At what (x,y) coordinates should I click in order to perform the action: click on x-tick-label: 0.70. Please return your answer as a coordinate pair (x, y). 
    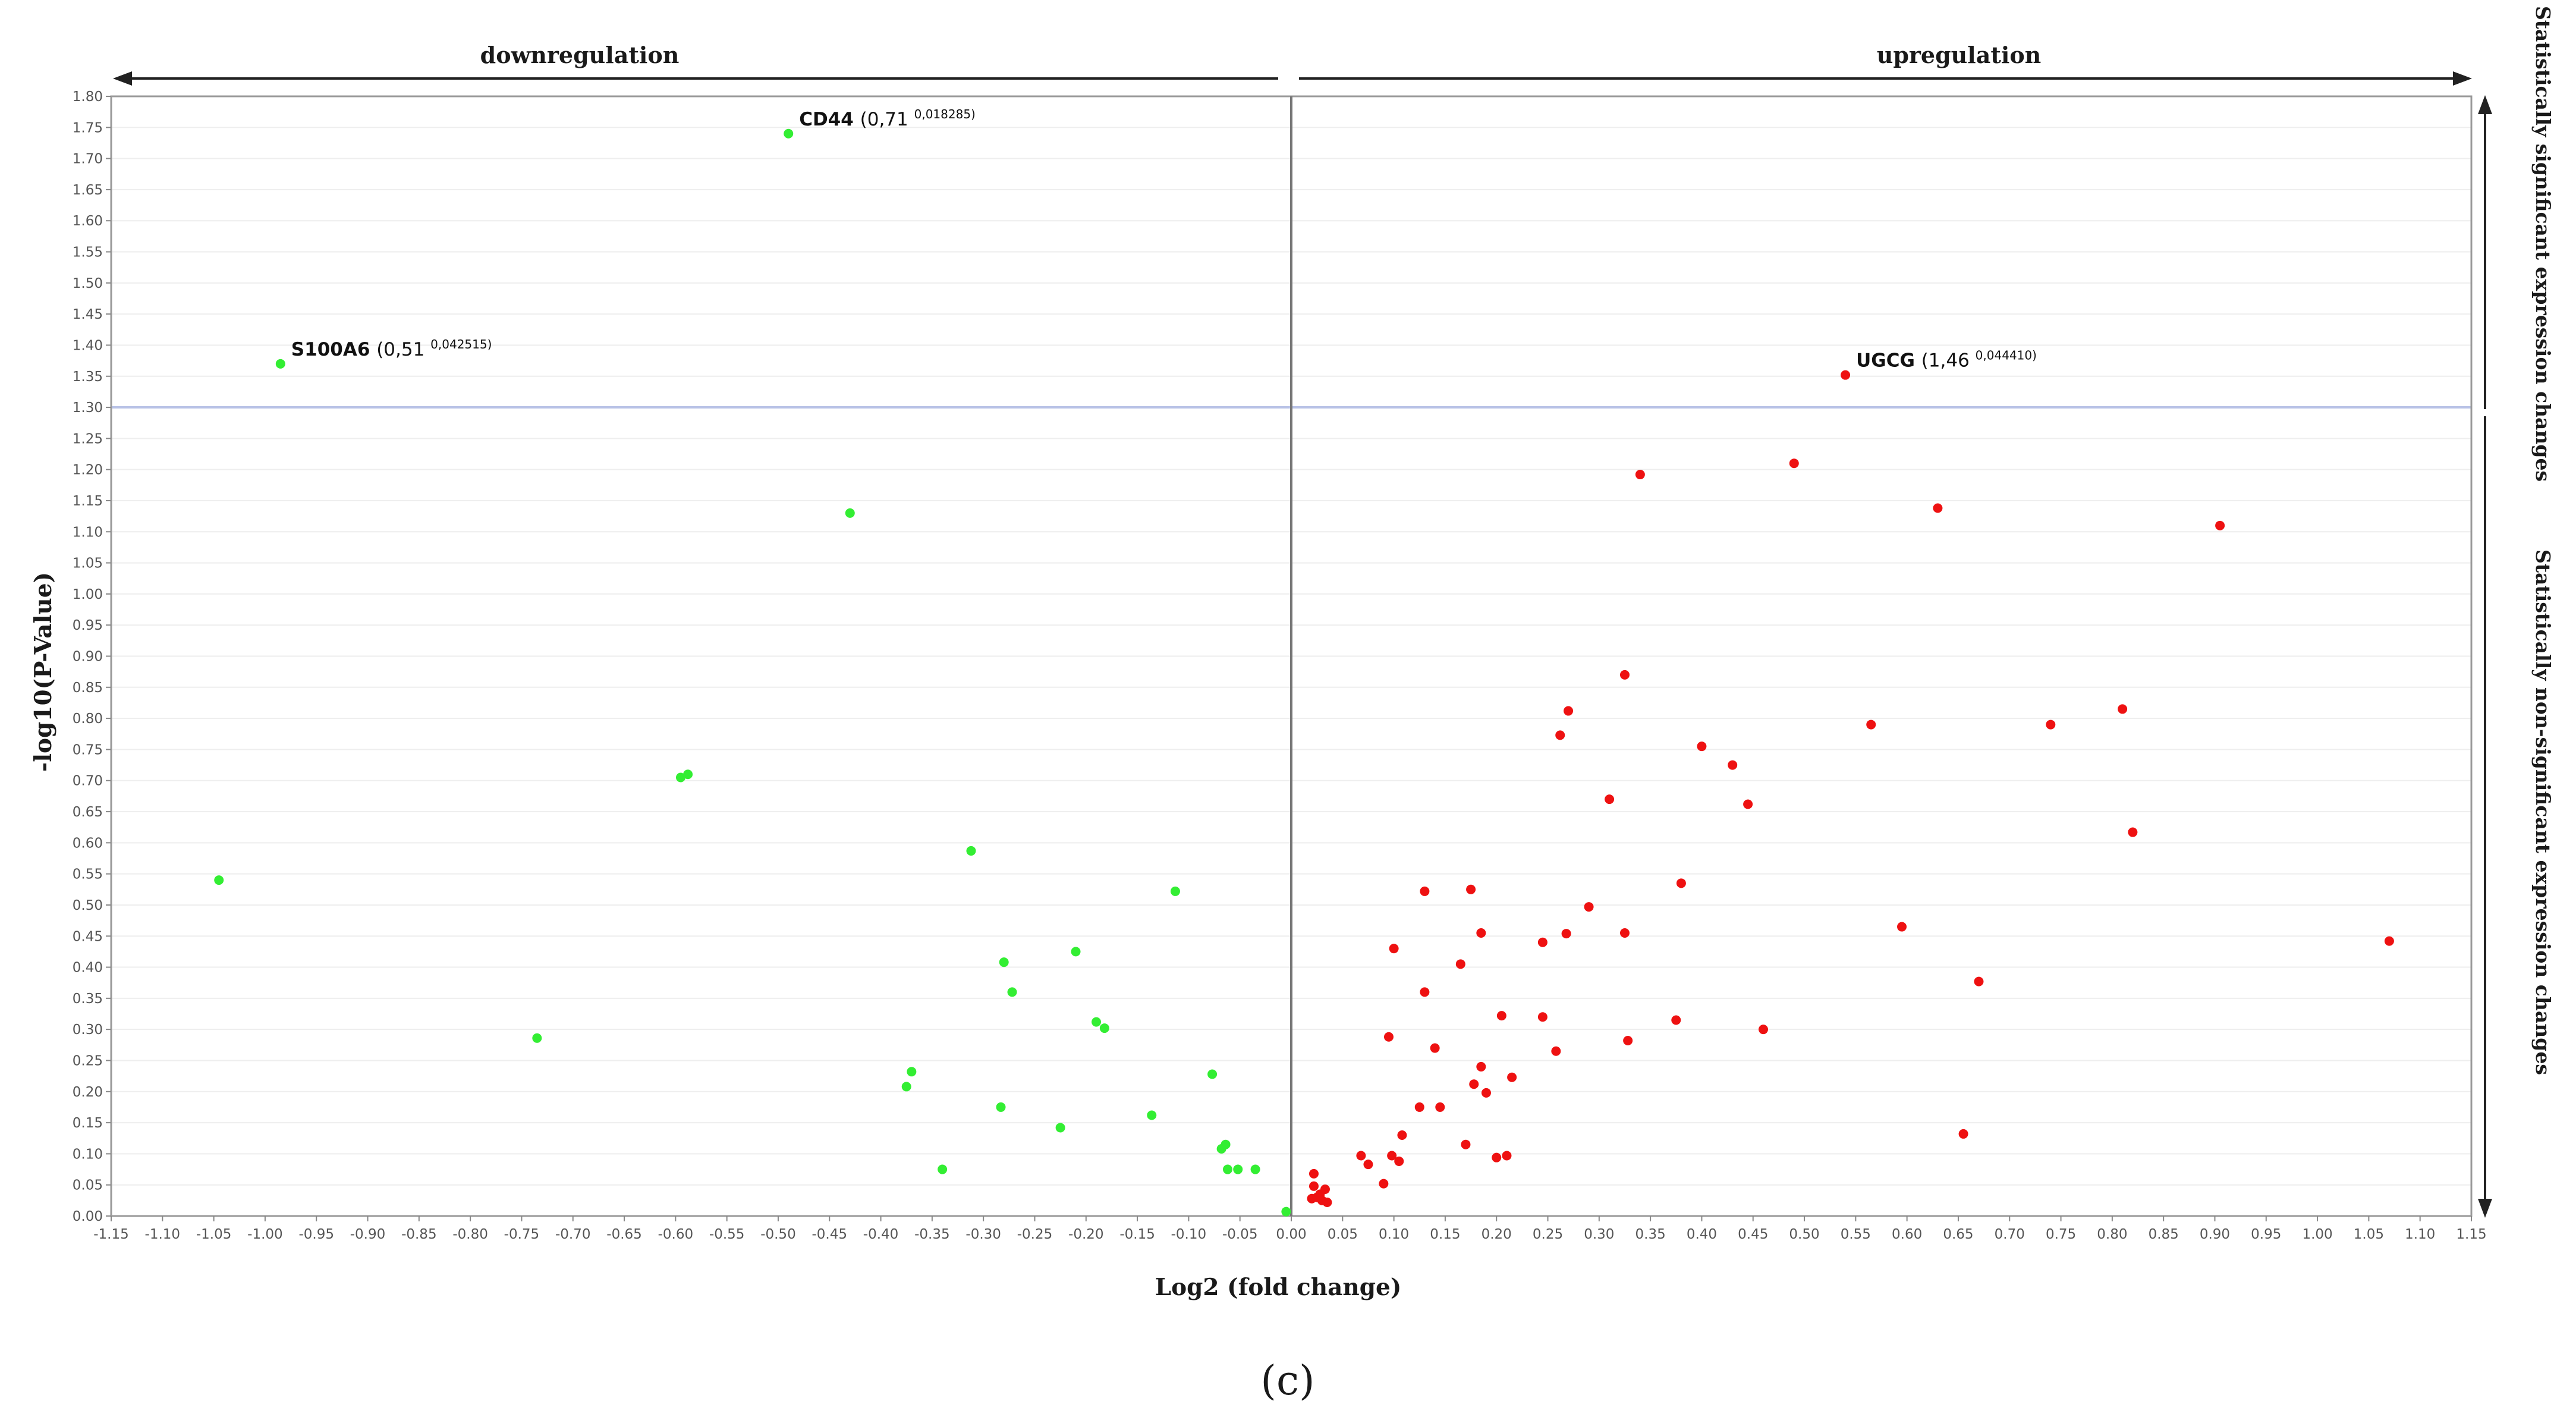
    Looking at the image, I should click on (2010, 1234).